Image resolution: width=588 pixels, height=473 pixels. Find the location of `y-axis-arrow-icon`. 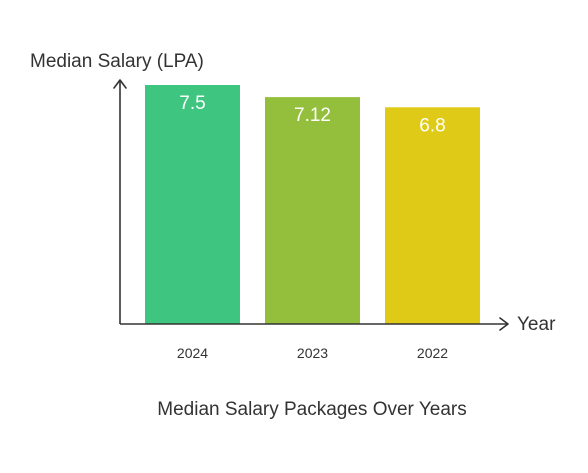

y-axis-arrow-icon is located at coordinates (120, 84).